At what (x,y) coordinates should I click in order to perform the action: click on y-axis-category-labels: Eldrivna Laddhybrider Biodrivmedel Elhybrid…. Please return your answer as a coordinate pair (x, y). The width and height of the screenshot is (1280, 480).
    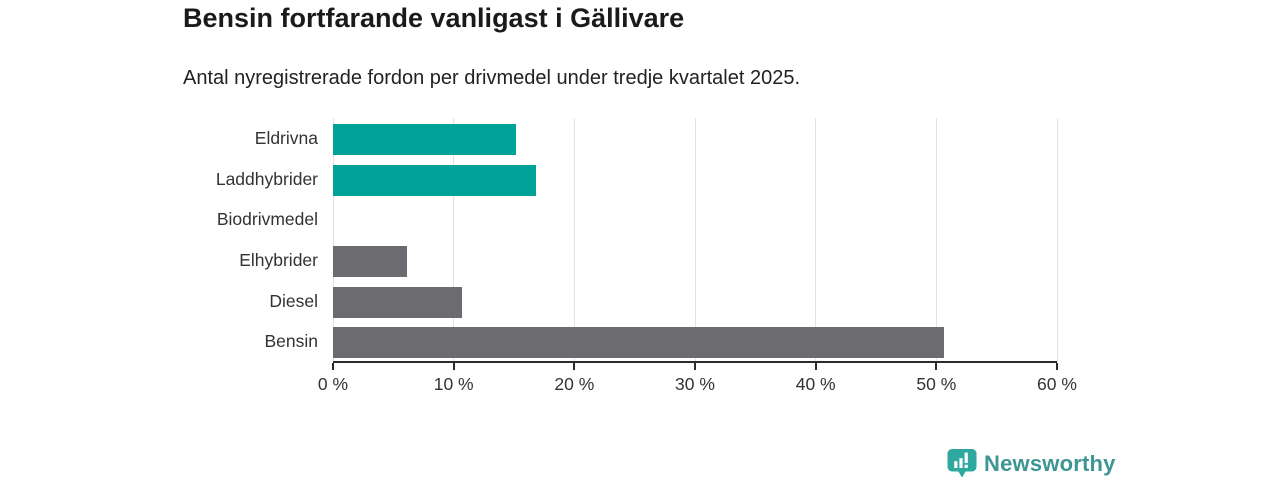
    Looking at the image, I should click on (159, 240).